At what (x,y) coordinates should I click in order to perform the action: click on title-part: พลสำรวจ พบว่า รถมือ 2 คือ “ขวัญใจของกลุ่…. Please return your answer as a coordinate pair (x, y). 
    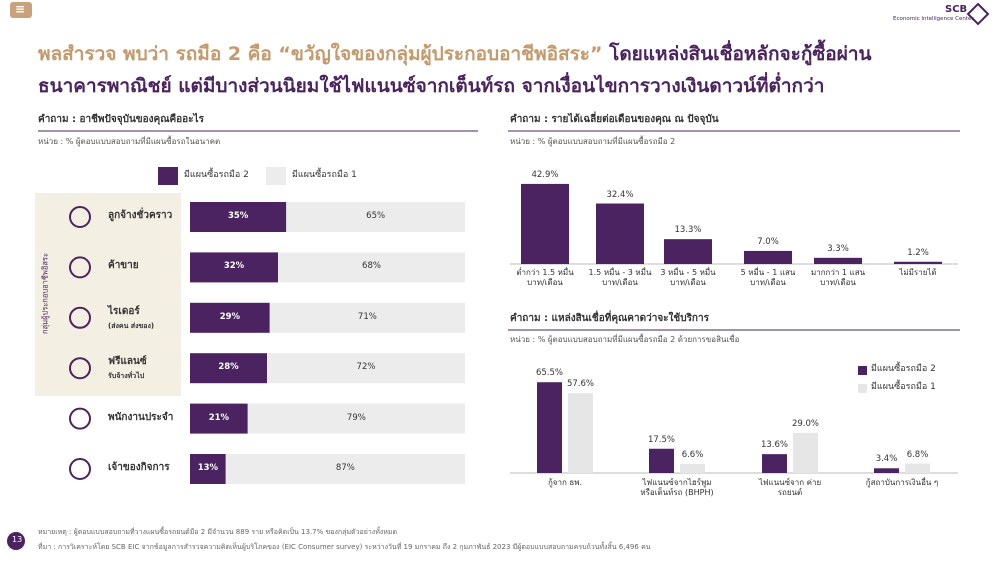
    Looking at the image, I should click on (320, 54).